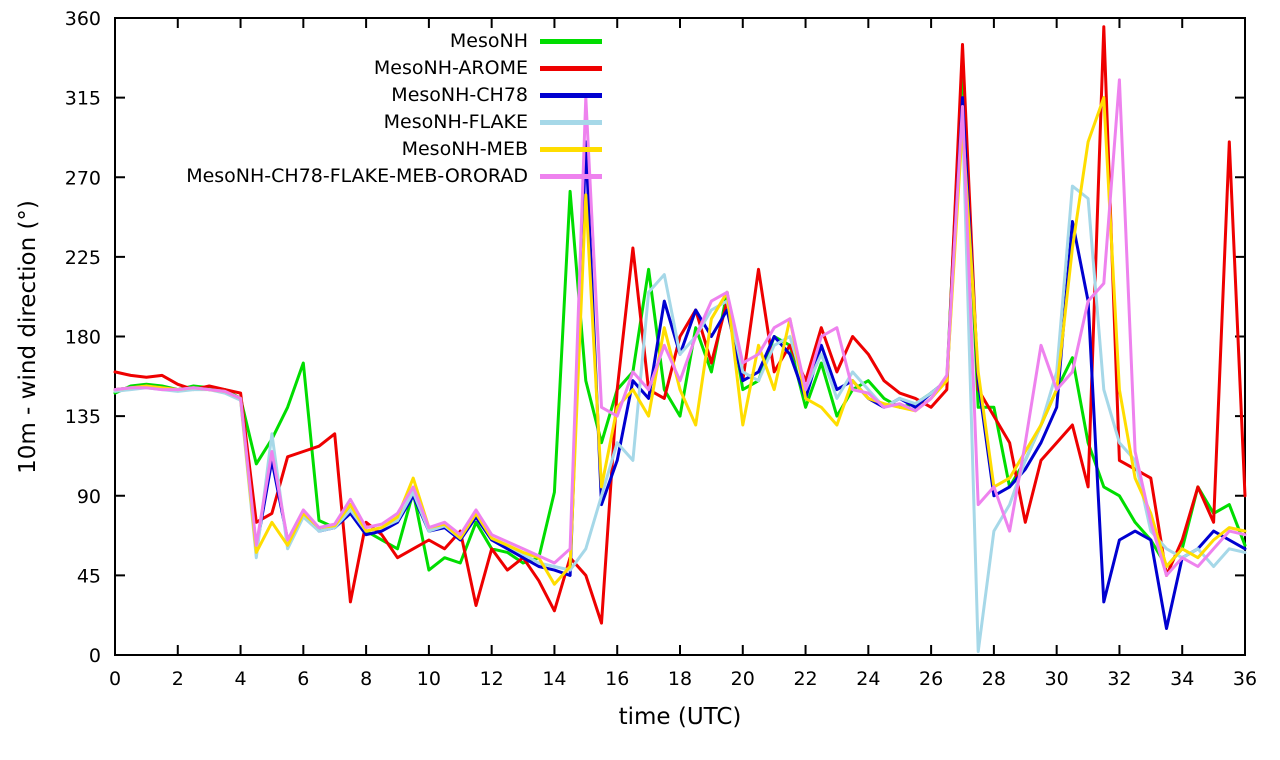 Image resolution: width=1280 pixels, height=760 pixels. I want to click on y-tick-label: 45, so click(89, 576).